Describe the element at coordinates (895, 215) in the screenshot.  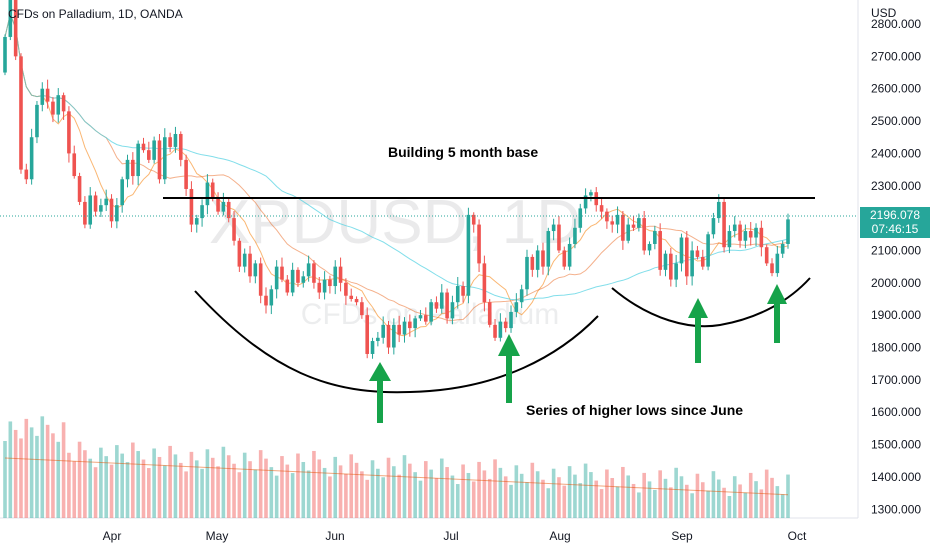
I see `last-price-value: 2196.078` at that location.